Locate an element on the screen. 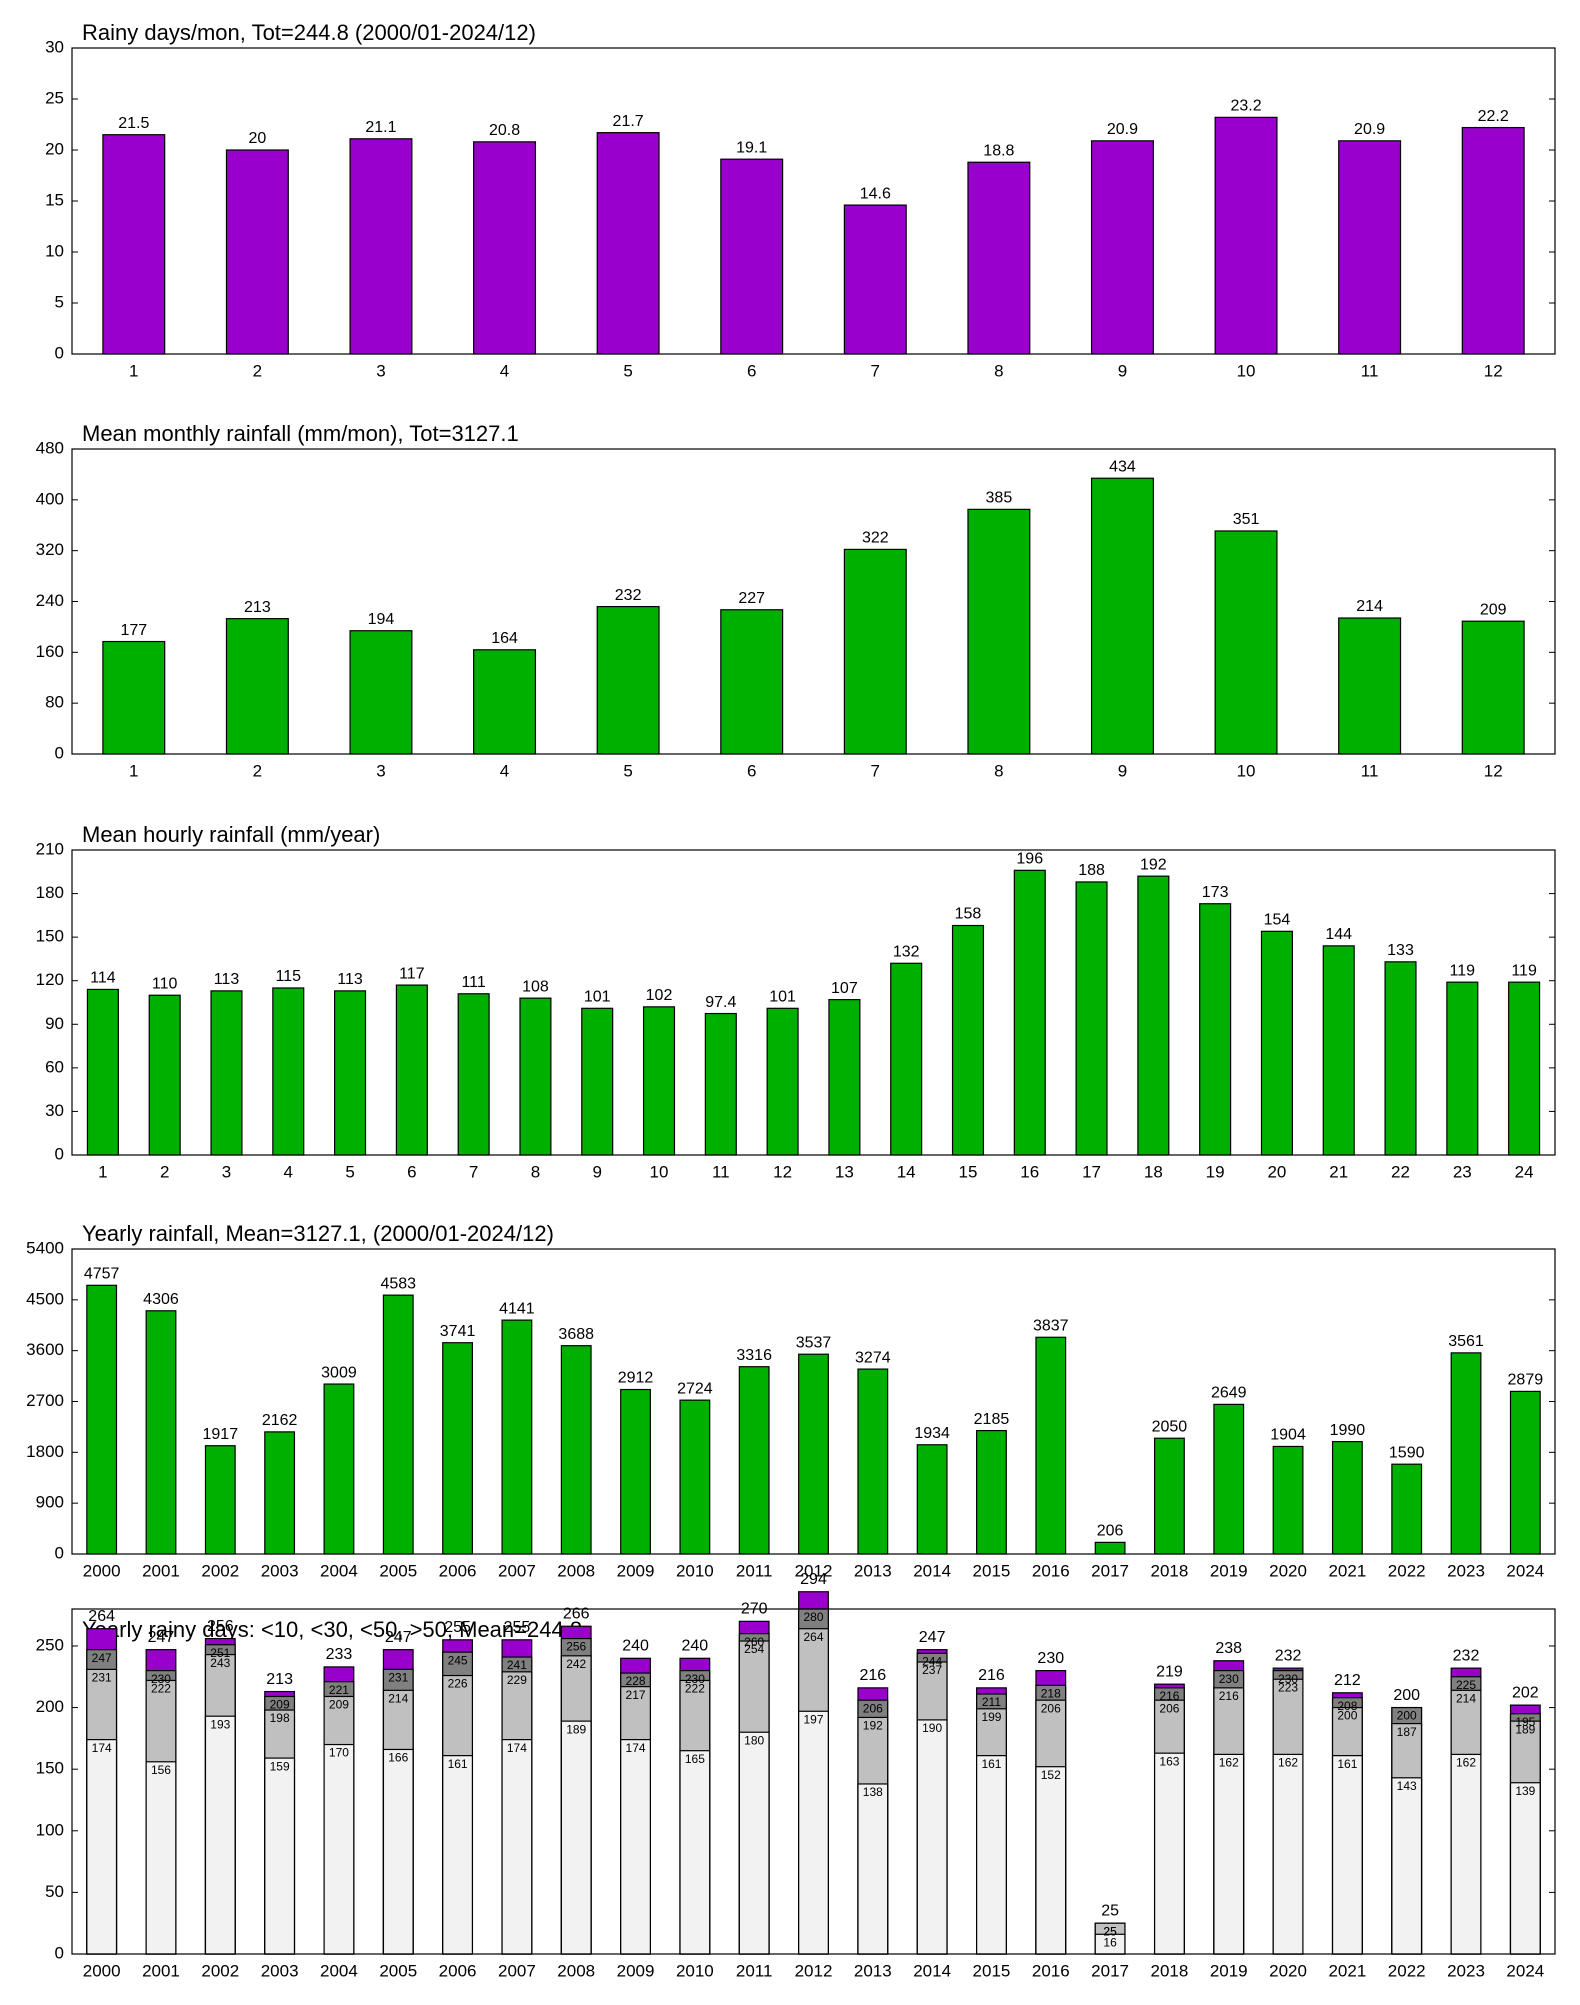 The image size is (1580, 2005). segment-label: 217 is located at coordinates (636, 1695).